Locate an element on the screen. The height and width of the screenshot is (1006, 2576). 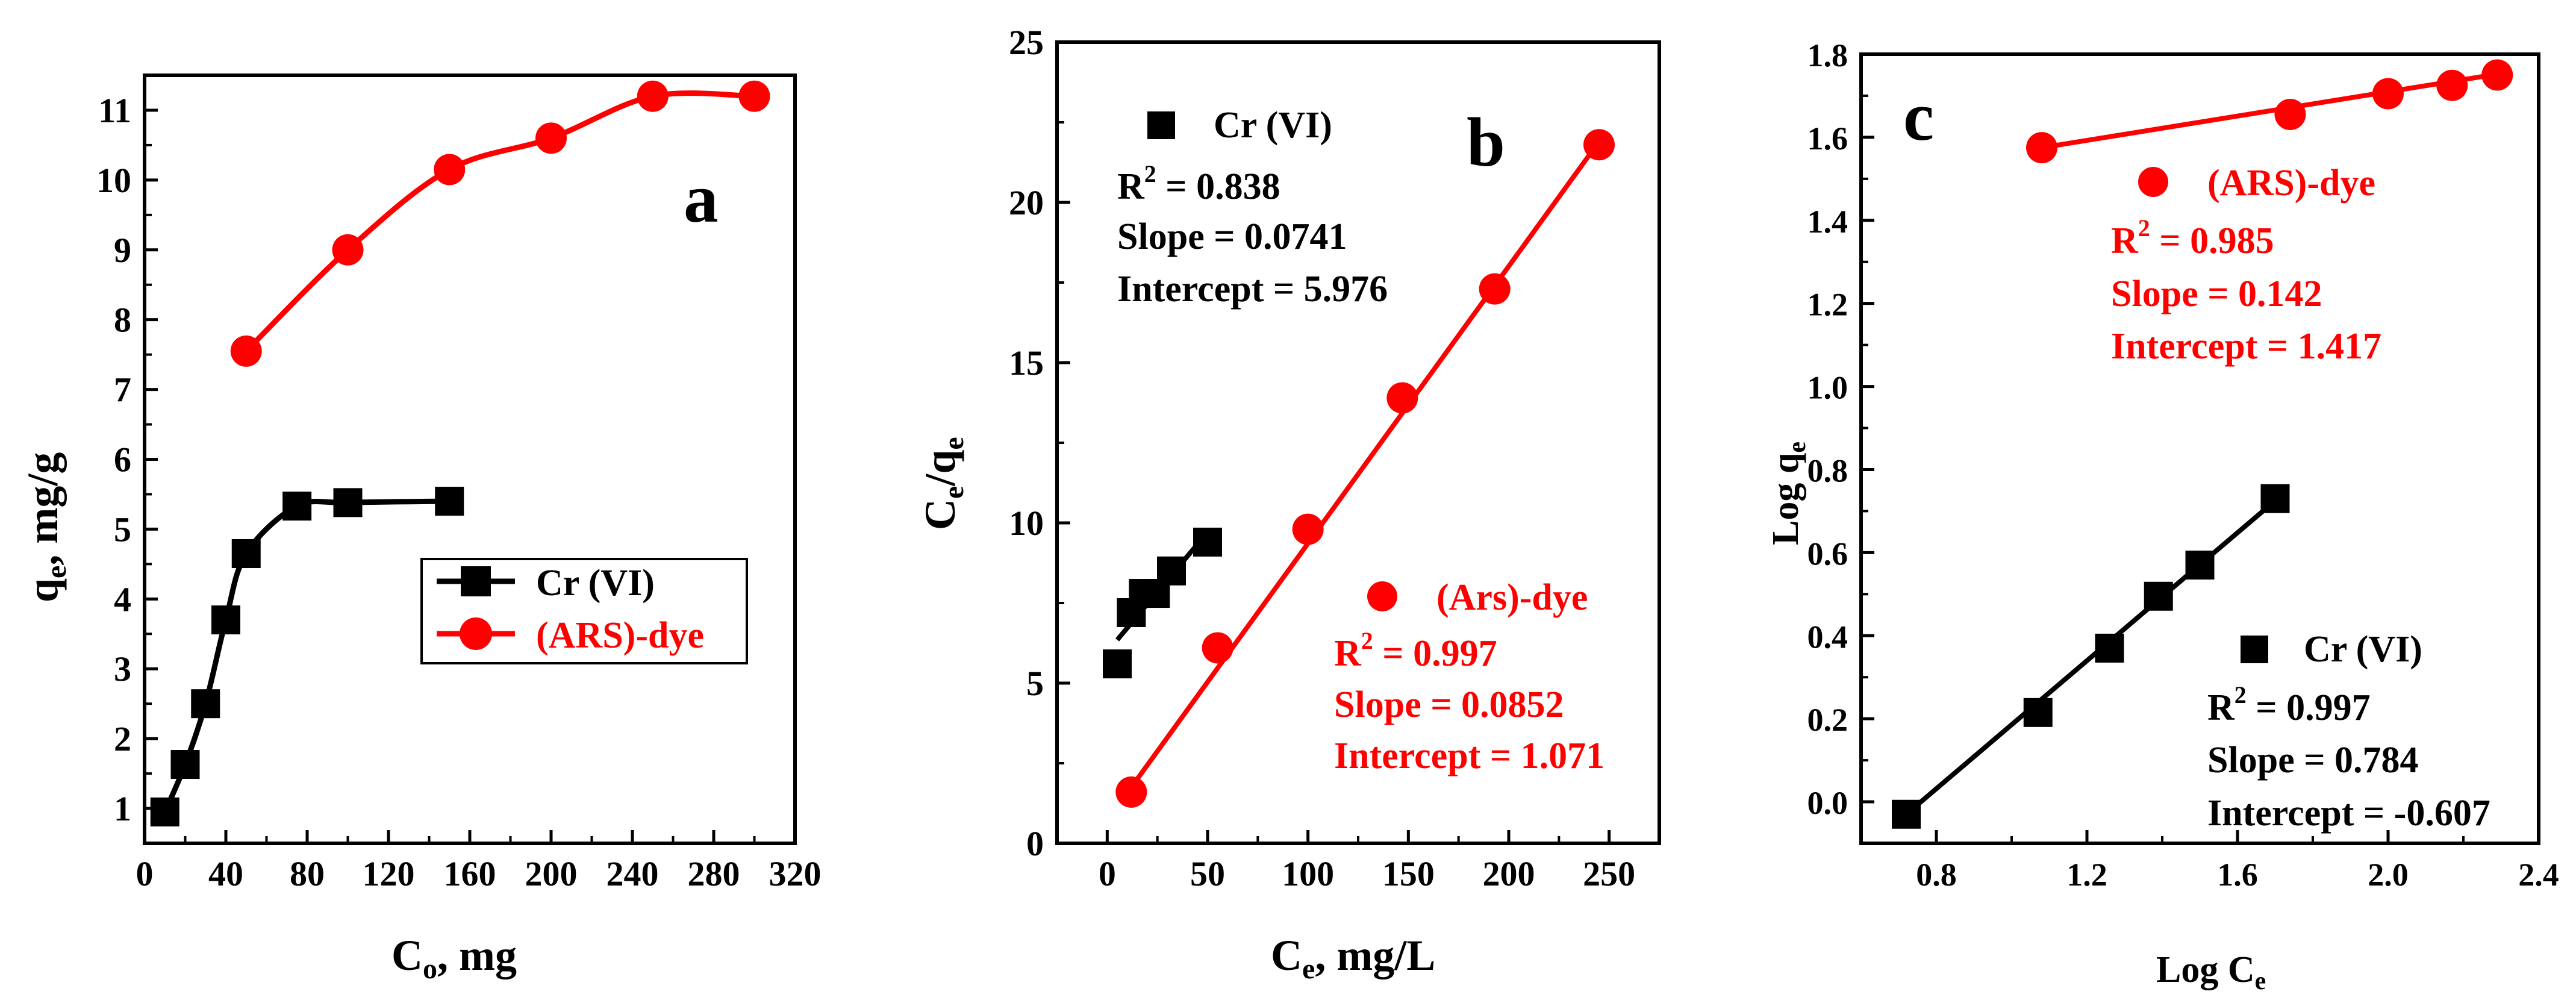
legend: Cr (VI) (ARS)-dye is located at coordinates (584, 611).